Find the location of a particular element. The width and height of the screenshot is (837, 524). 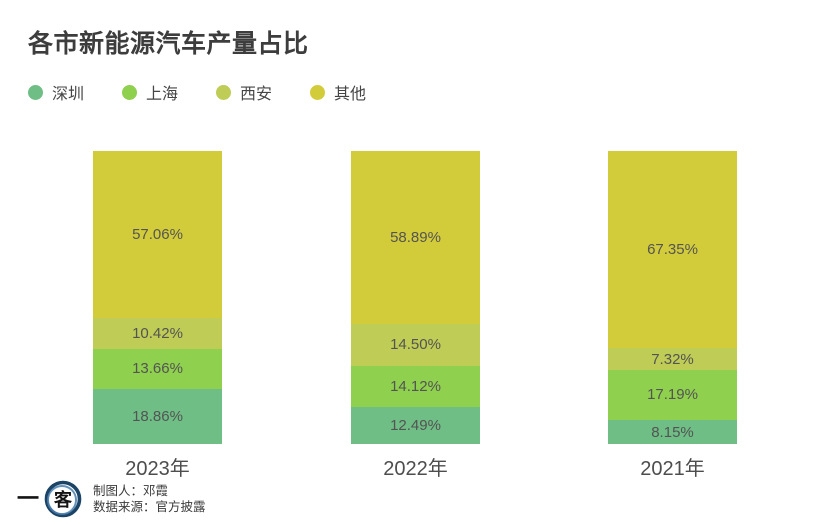

bar-segment-shenzhen: 12.49% is located at coordinates (415, 425).